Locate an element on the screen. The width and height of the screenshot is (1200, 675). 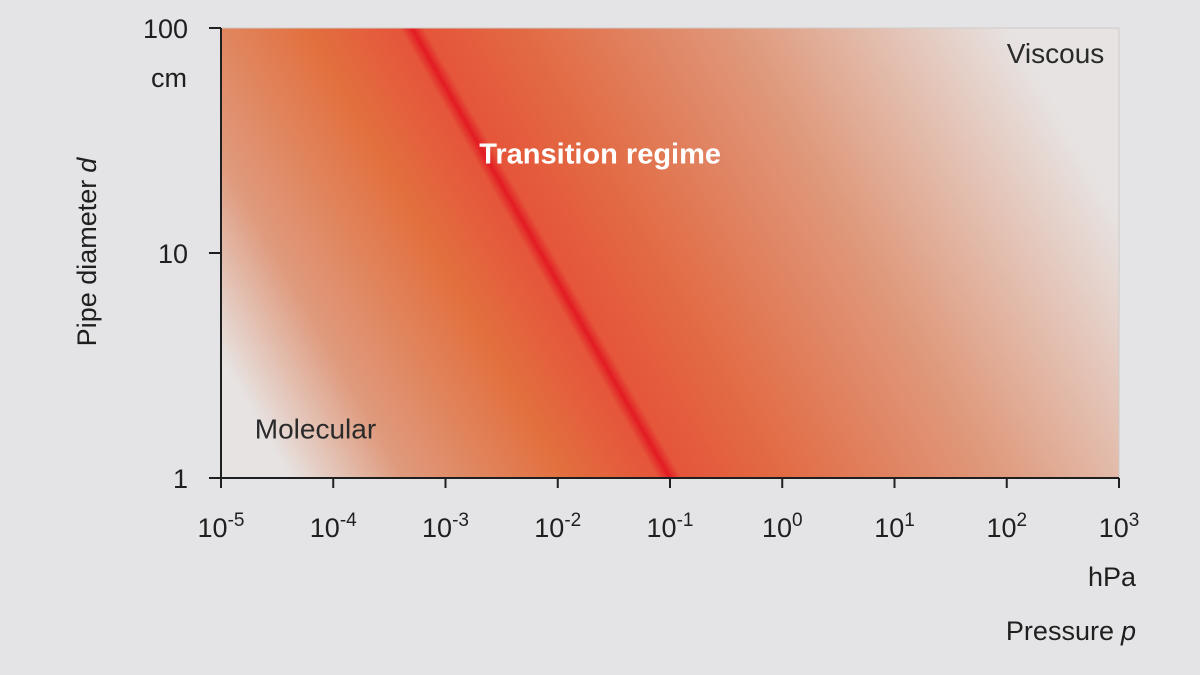
x-tick-label: 10⁻⁵ is located at coordinates (221, 526).